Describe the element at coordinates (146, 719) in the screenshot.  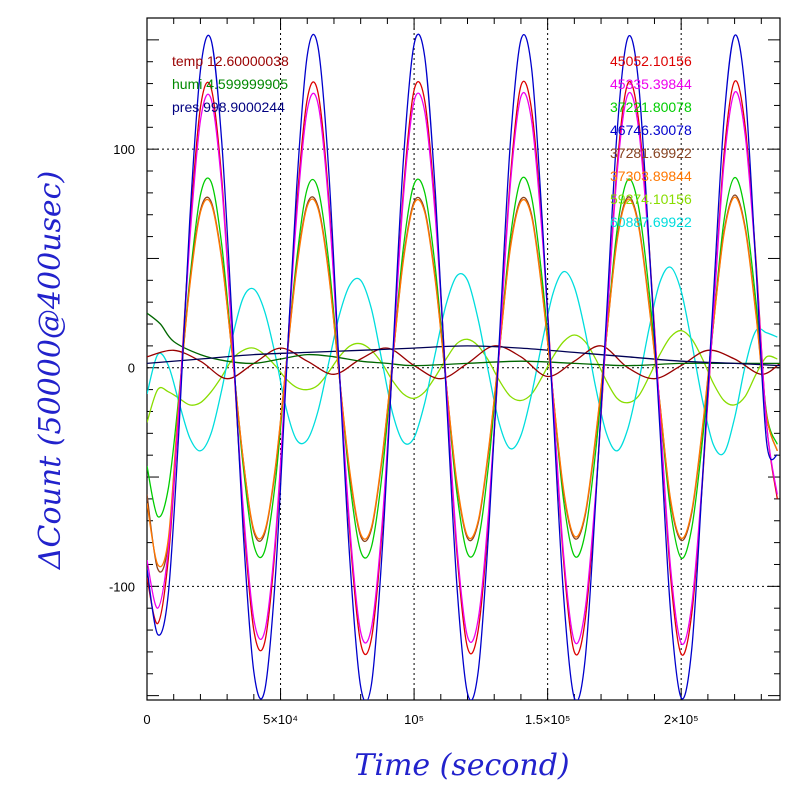
I see `x-tick-label: 0` at that location.